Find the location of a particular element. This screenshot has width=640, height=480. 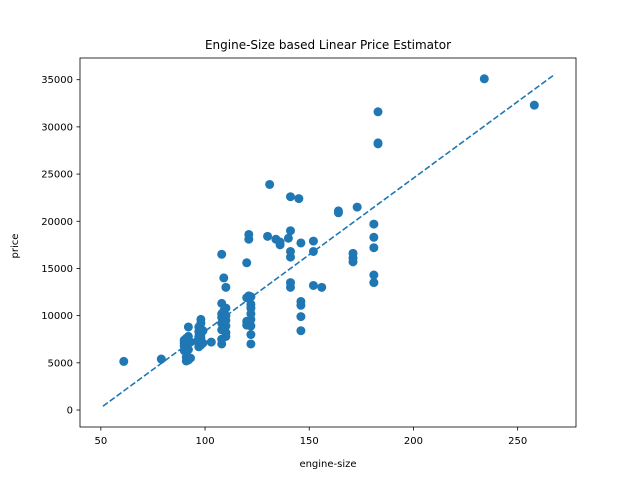

x-tick-label: 100 is located at coordinates (204, 441).